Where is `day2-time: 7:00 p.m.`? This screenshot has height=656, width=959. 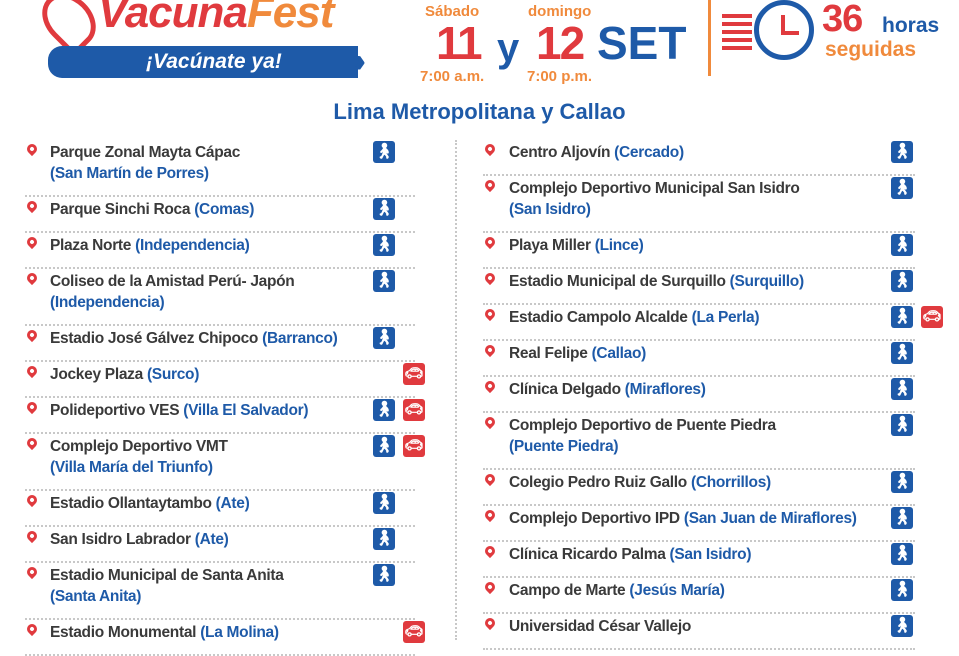
day2-time: 7:00 p.m. is located at coordinates (560, 76).